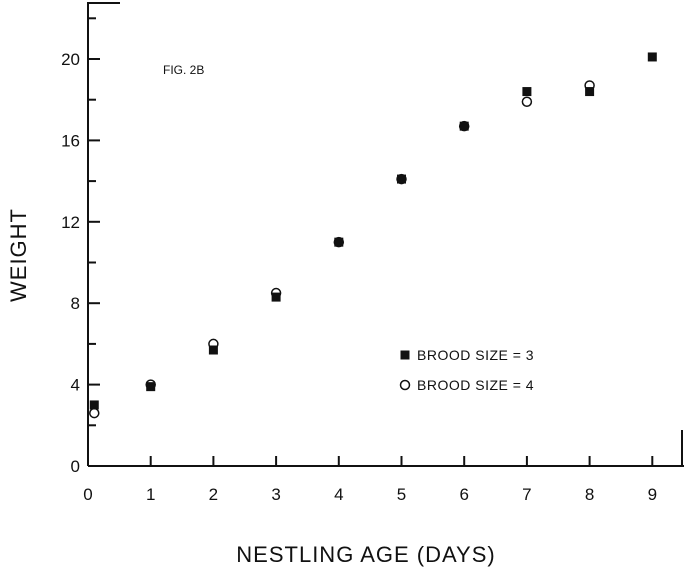 This screenshot has height=574, width=684. What do you see at coordinates (213, 494) in the screenshot?
I see `x-tick-label: 2` at bounding box center [213, 494].